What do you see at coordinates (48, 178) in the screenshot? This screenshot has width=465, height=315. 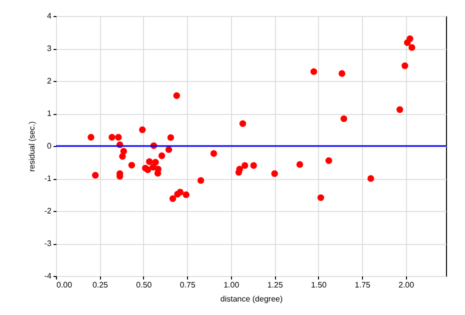 I see `y-tick-label: -1` at bounding box center [48, 178].